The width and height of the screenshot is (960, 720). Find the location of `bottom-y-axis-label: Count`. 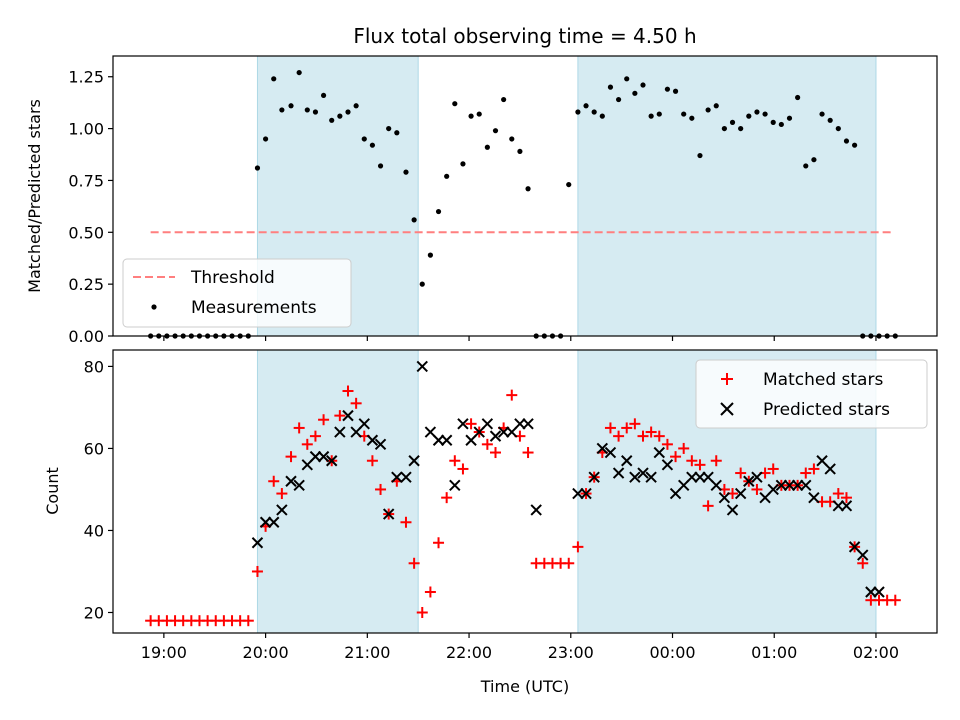

bottom-y-axis-label: Count is located at coordinates (52, 491).